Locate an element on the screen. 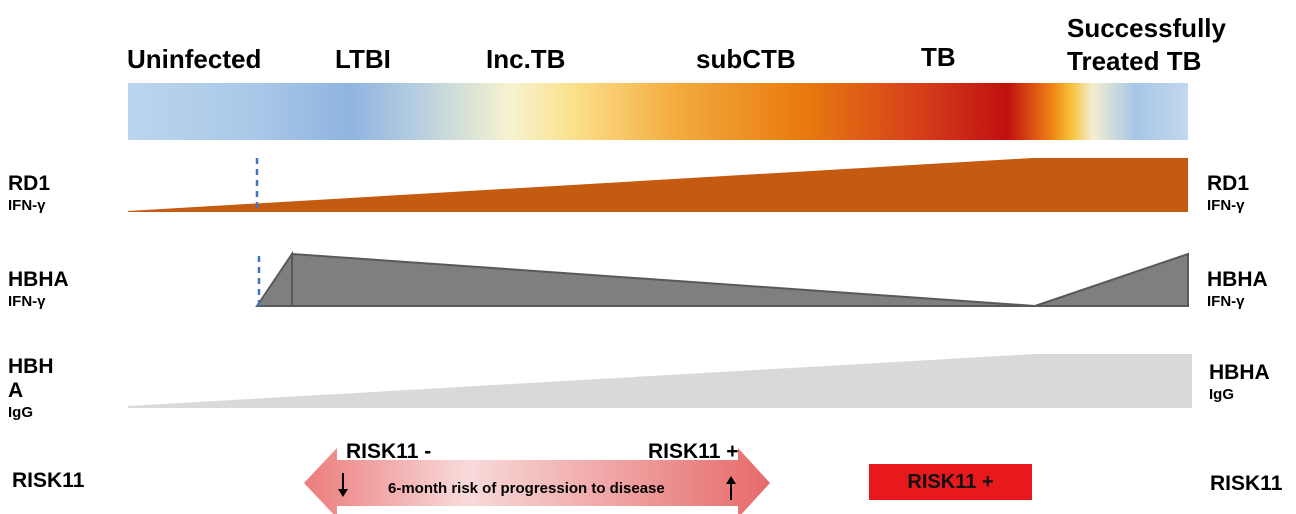 This screenshot has height=514, width=1296. arrow-up-icon is located at coordinates (731, 488).